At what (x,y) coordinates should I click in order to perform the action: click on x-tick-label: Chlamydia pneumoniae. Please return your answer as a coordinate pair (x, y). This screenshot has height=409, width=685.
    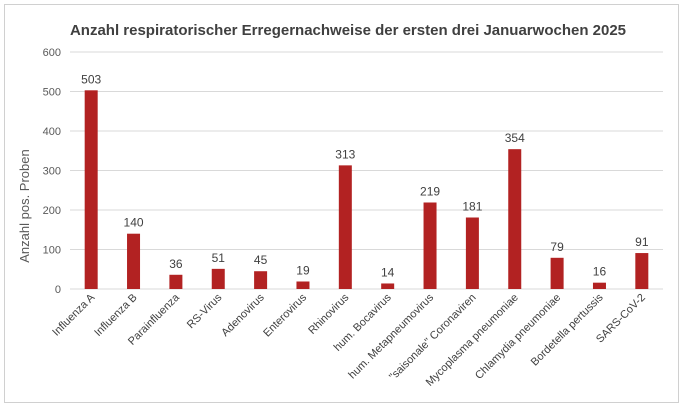
    Looking at the image, I should click on (518, 337).